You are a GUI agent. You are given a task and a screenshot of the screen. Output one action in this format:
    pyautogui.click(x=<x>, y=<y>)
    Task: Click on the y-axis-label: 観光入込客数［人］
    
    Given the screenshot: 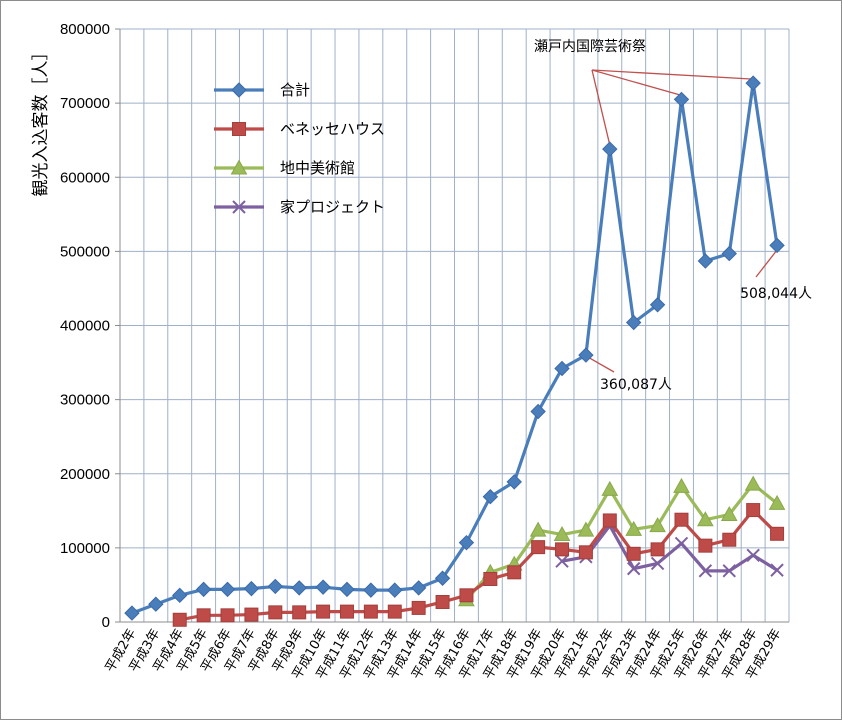 What is the action you would take?
    pyautogui.click(x=41, y=120)
    